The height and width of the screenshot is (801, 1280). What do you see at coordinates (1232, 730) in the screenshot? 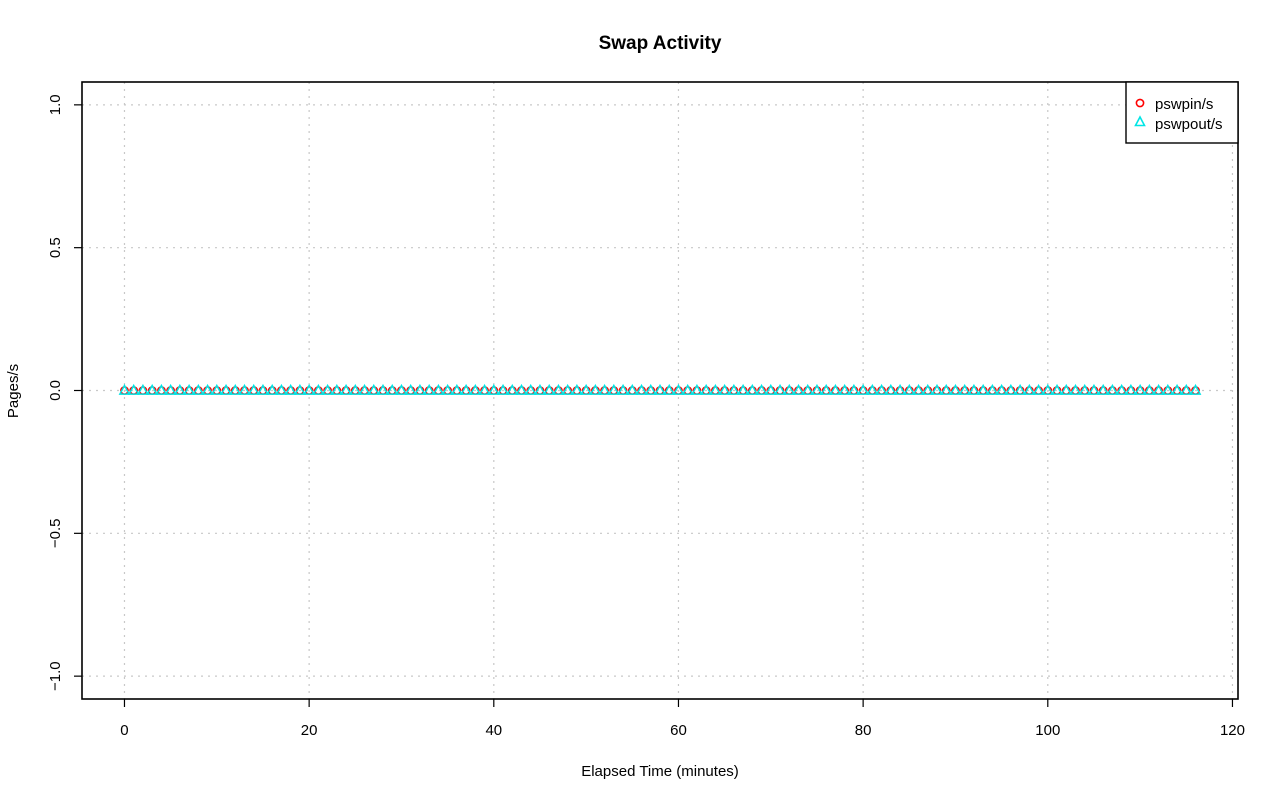
I see `x-tick-label: 120` at bounding box center [1232, 730].